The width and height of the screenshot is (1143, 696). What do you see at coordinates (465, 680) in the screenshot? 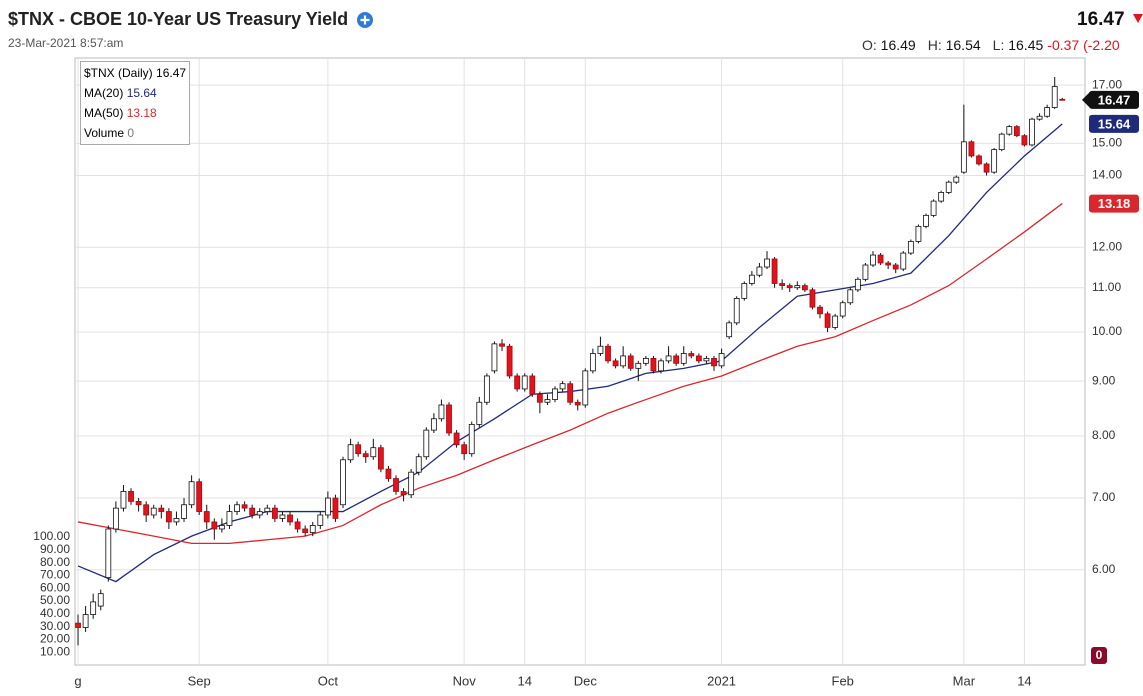
I see `x-tick-label: Nov` at bounding box center [465, 680].